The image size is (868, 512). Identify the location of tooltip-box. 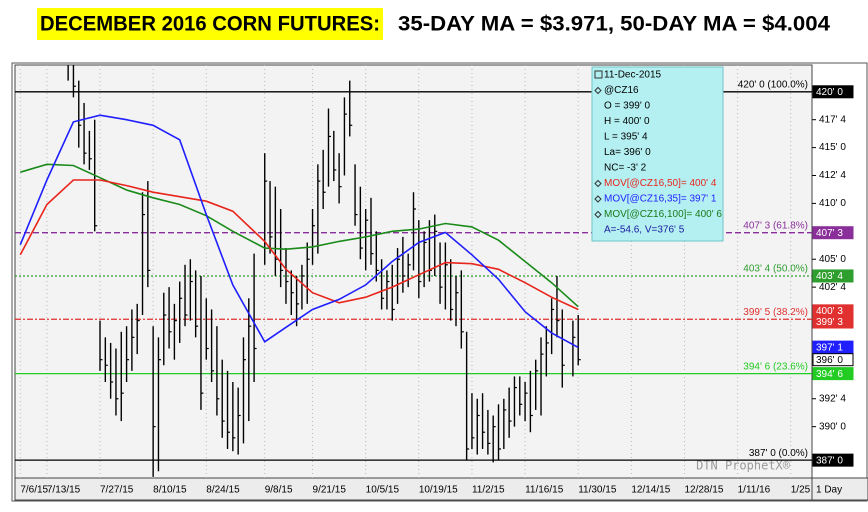
(657, 154).